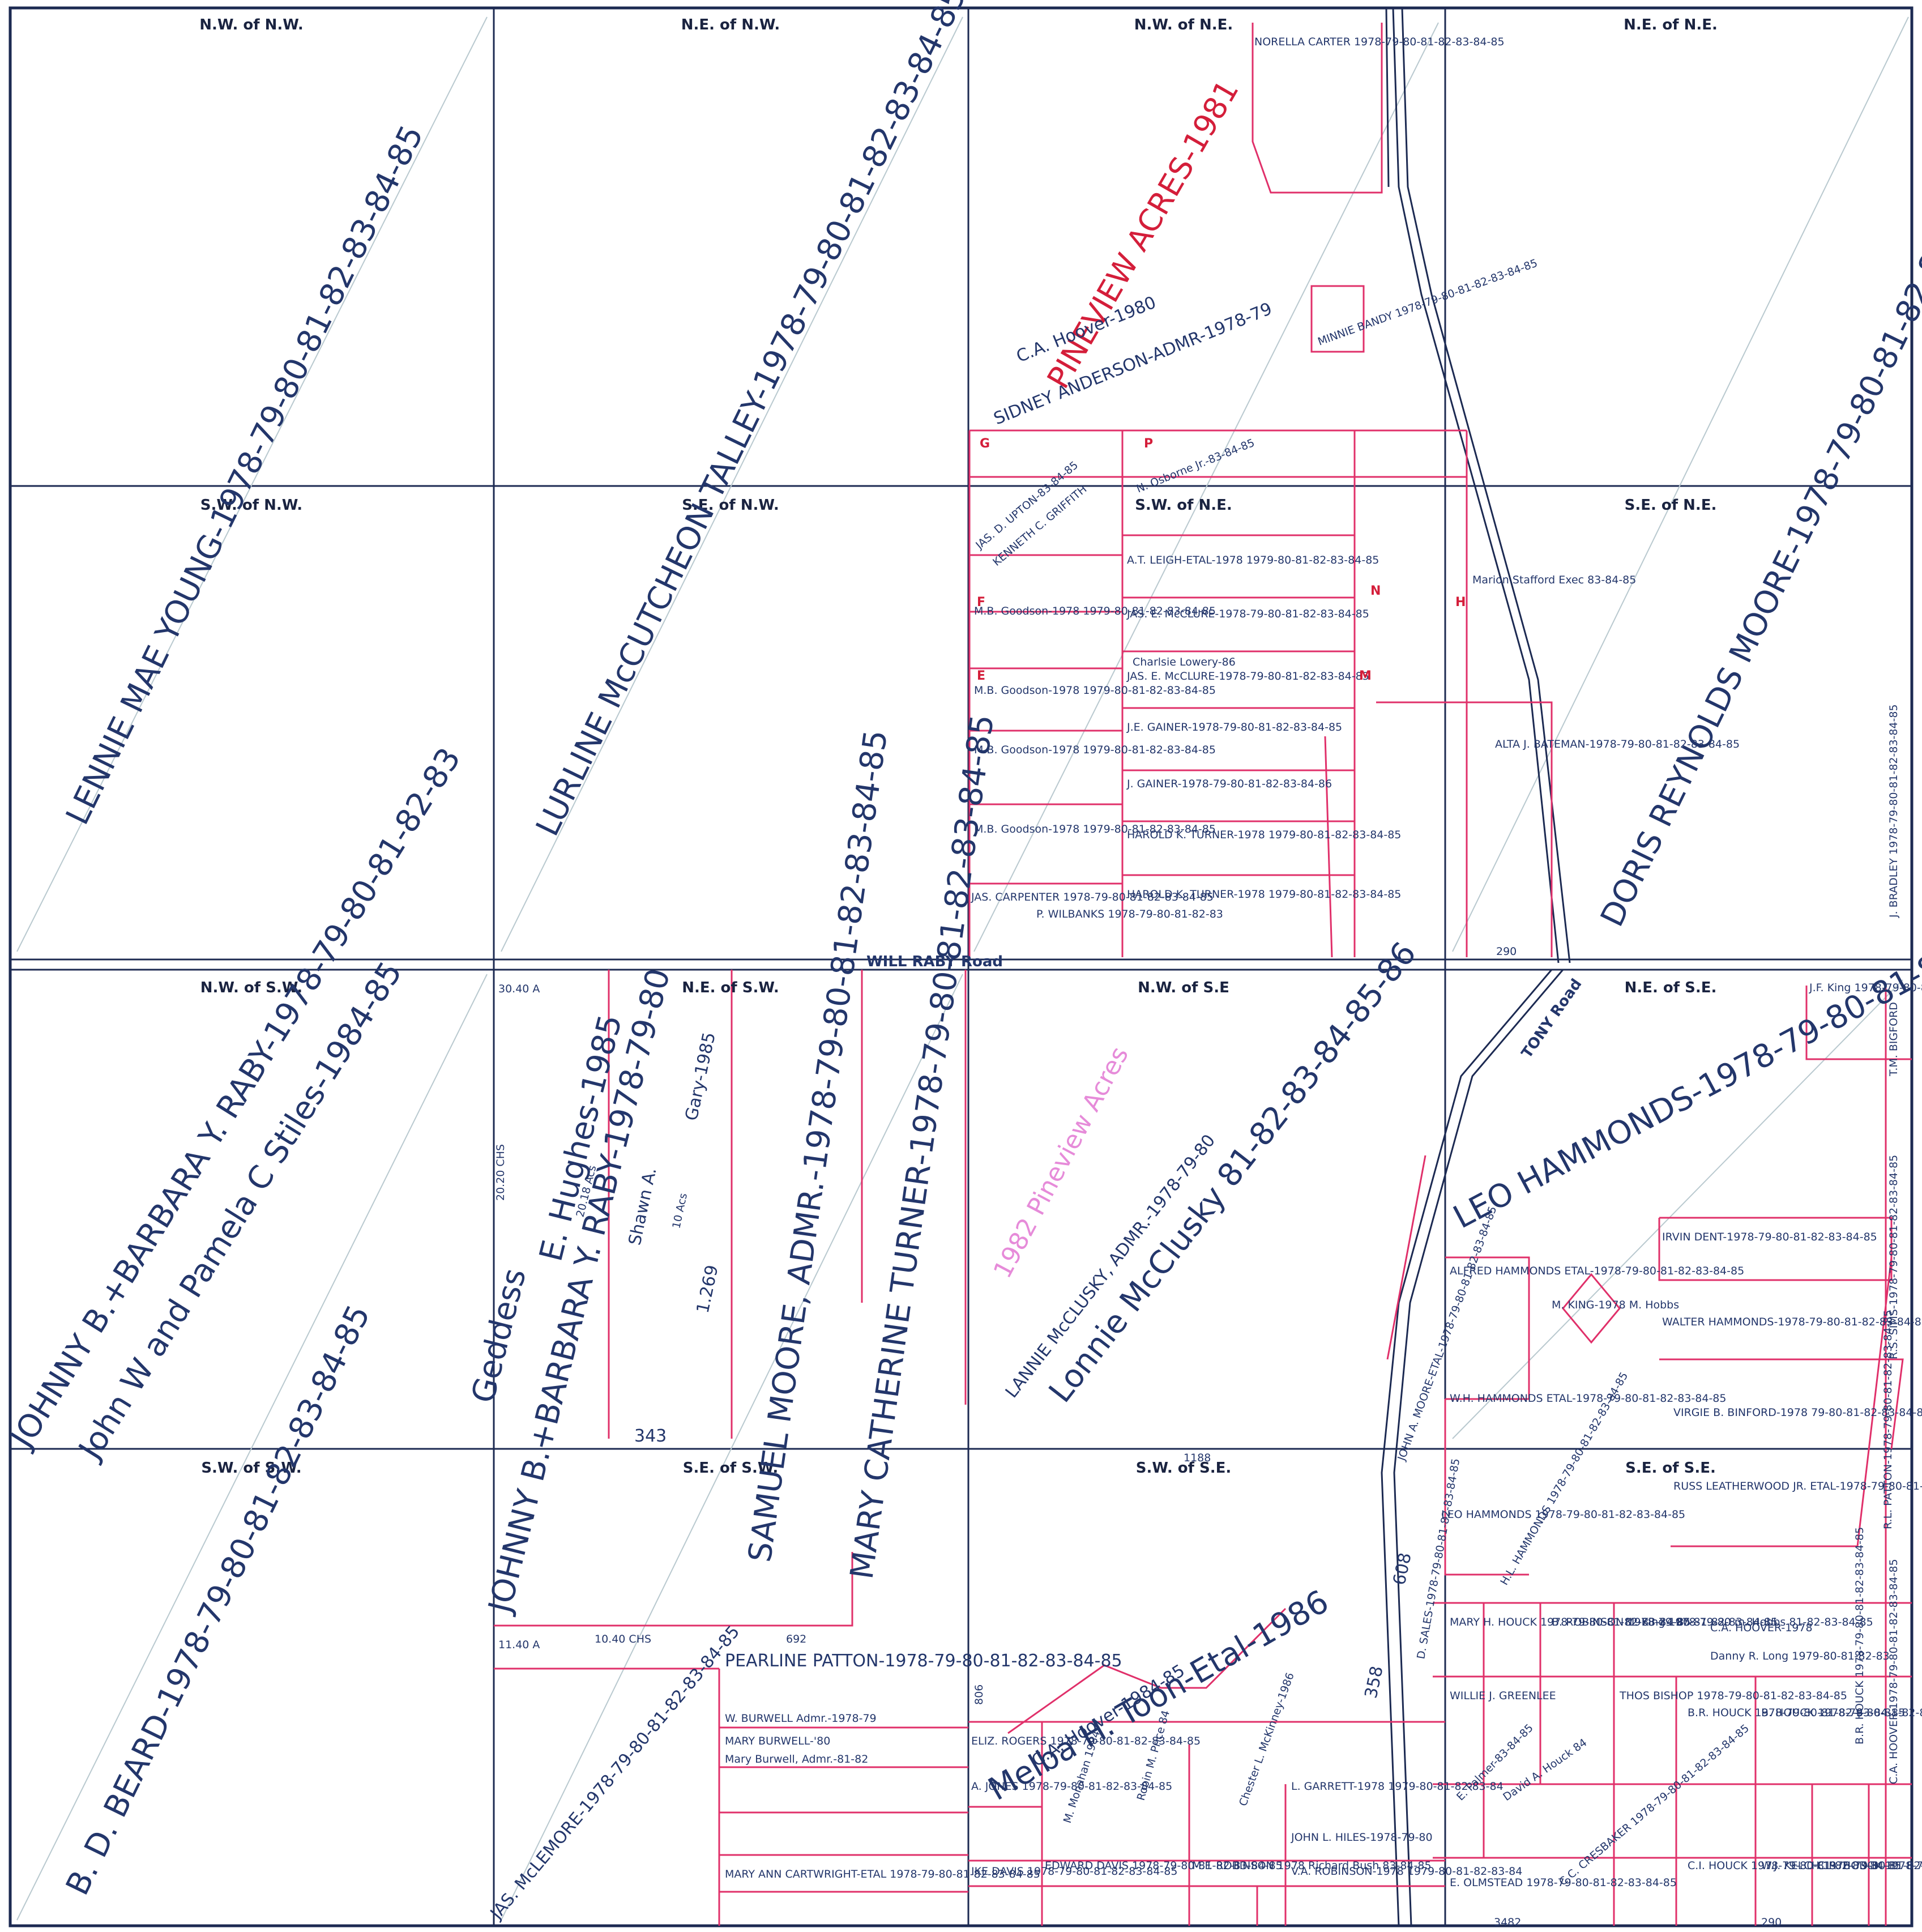  I want to click on owner-eliz-rogers: ELIZ. ROGERS 1978-79-80-81-82-83-84-85, so click(1086, 1741).